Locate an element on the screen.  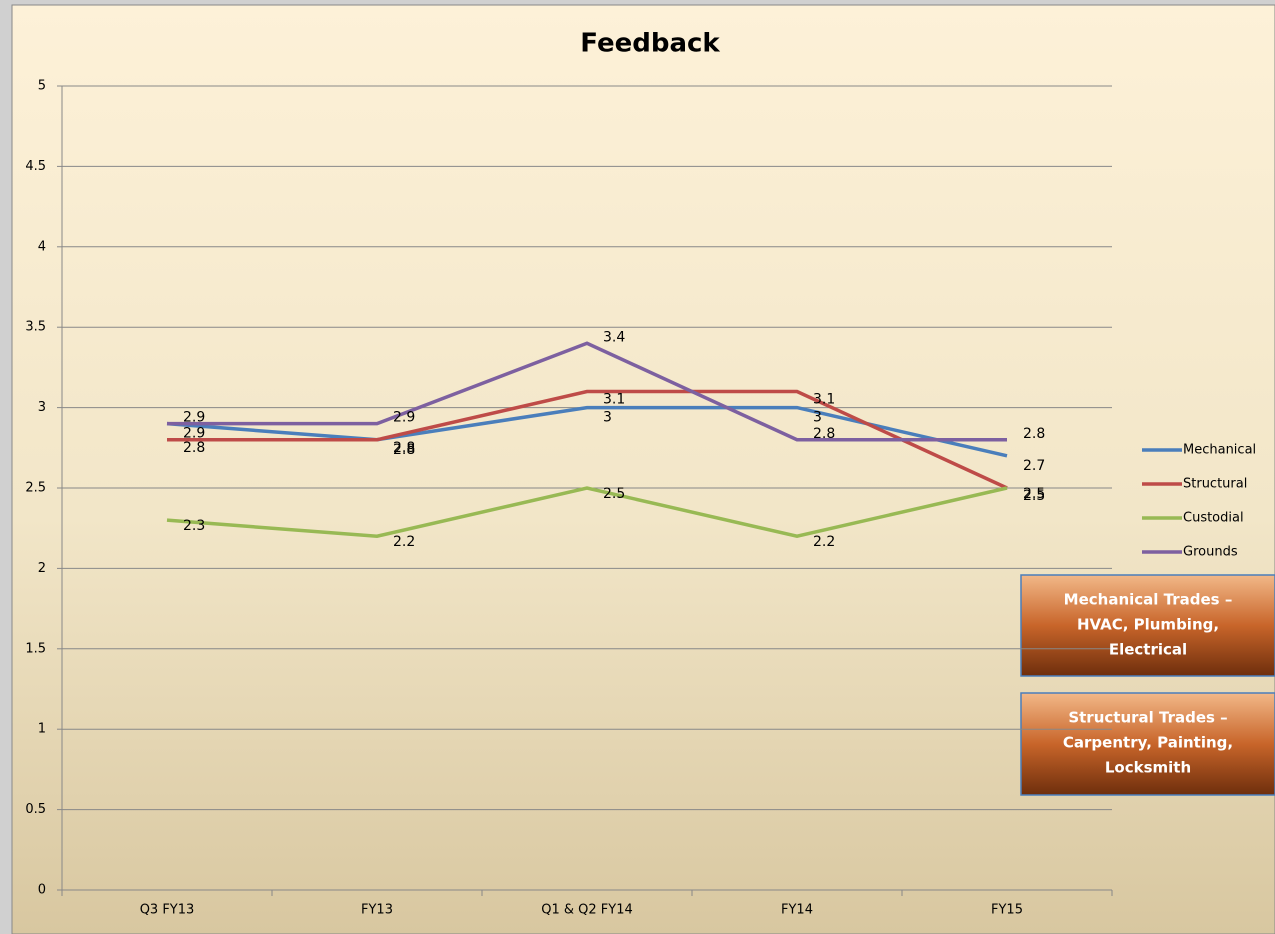
annotation-text: Locksmith is located at coordinates (1148, 768).